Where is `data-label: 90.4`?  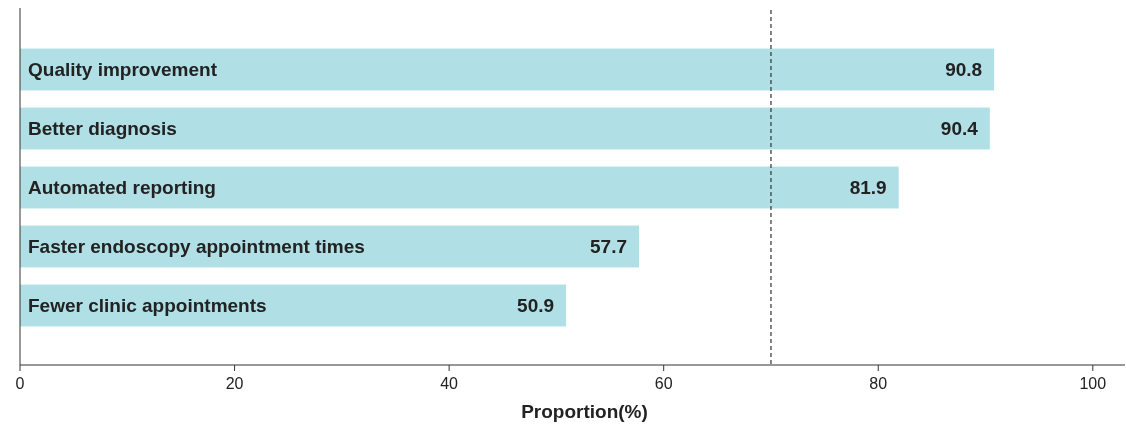 data-label: 90.4 is located at coordinates (959, 129).